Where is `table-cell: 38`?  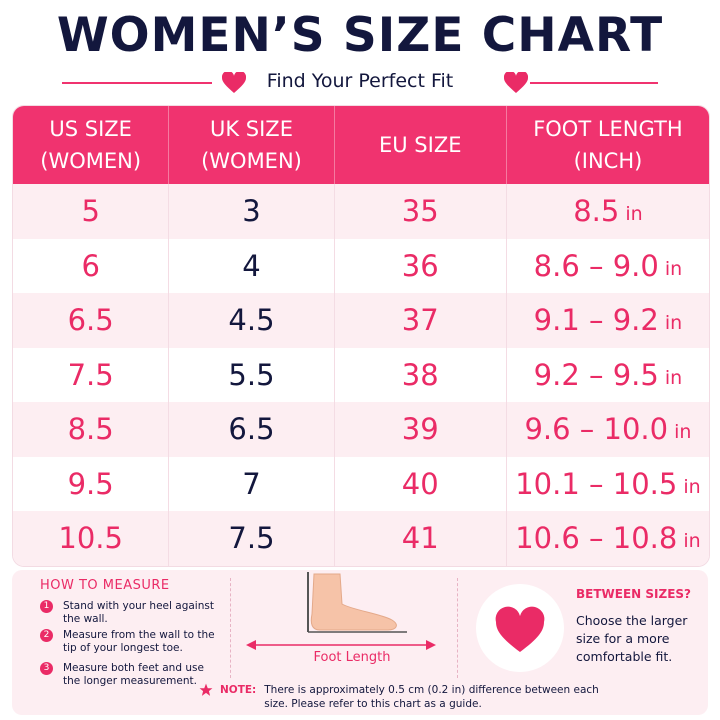
table-cell: 38 is located at coordinates (421, 374).